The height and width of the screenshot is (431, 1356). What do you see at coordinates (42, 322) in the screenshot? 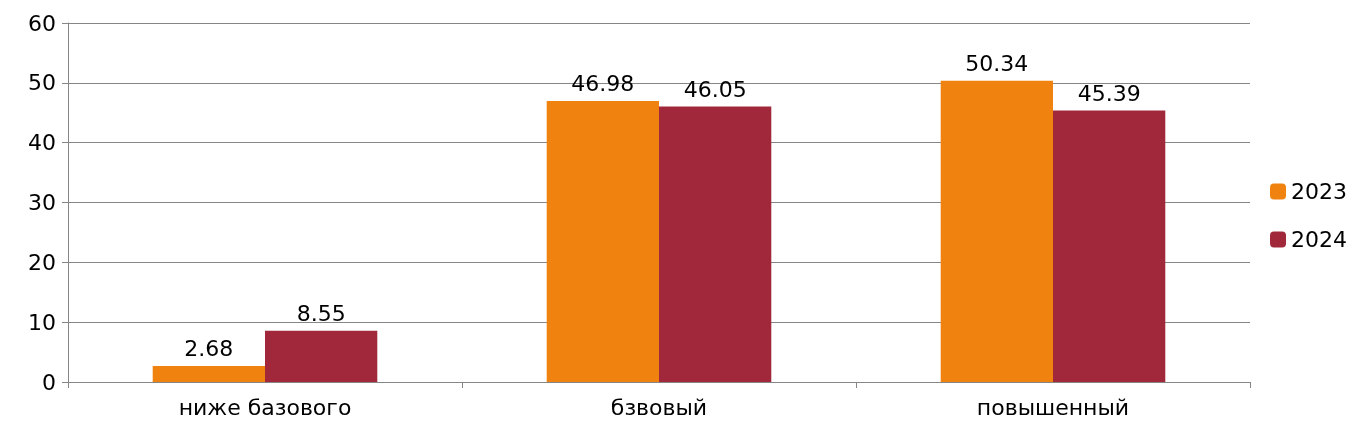
I see `y-tick-label: 10` at bounding box center [42, 322].